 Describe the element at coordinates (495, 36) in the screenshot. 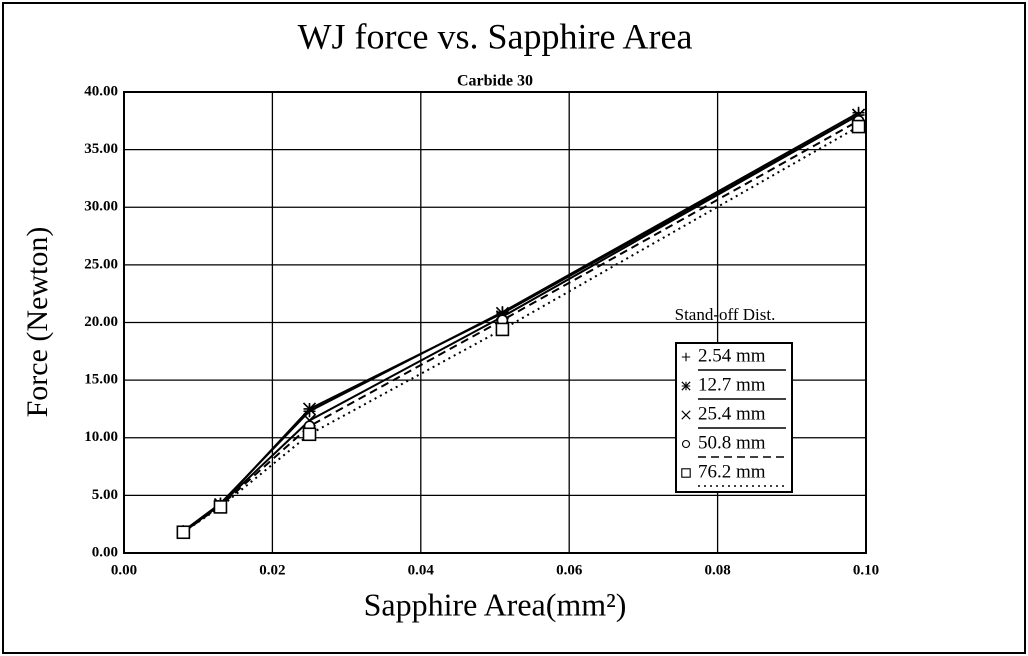

I see `chart-title: WJ force vs. Sapphire Area` at that location.